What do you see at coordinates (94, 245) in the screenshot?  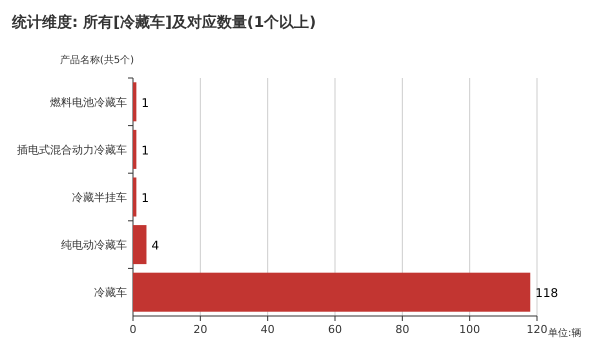 I see `y-tick-label: 纯电动冷藏车` at bounding box center [94, 245].